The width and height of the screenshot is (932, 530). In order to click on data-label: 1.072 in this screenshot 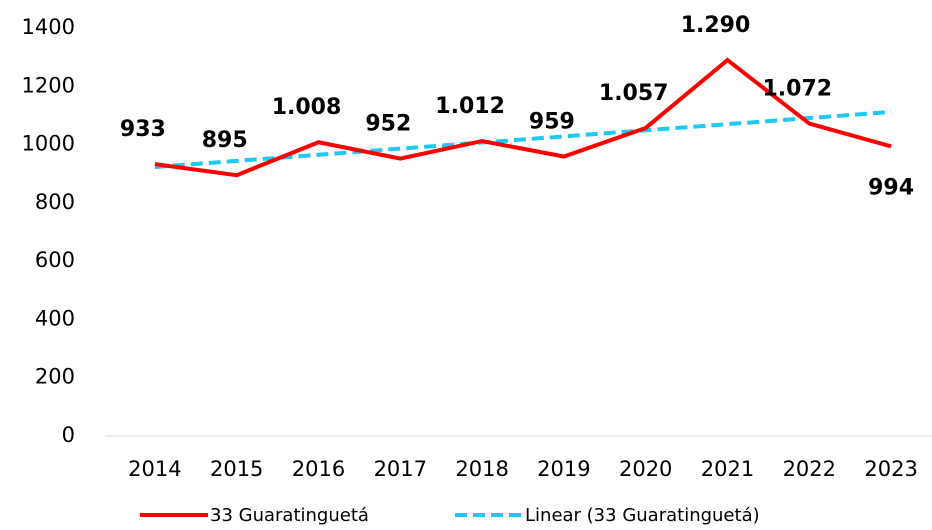, I will do `click(798, 89)`.